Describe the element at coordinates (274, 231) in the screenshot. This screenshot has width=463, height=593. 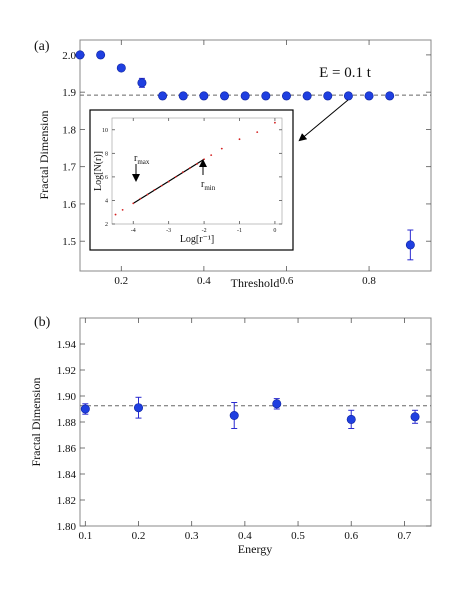
I see `inset-xtick-label: 0` at that location.